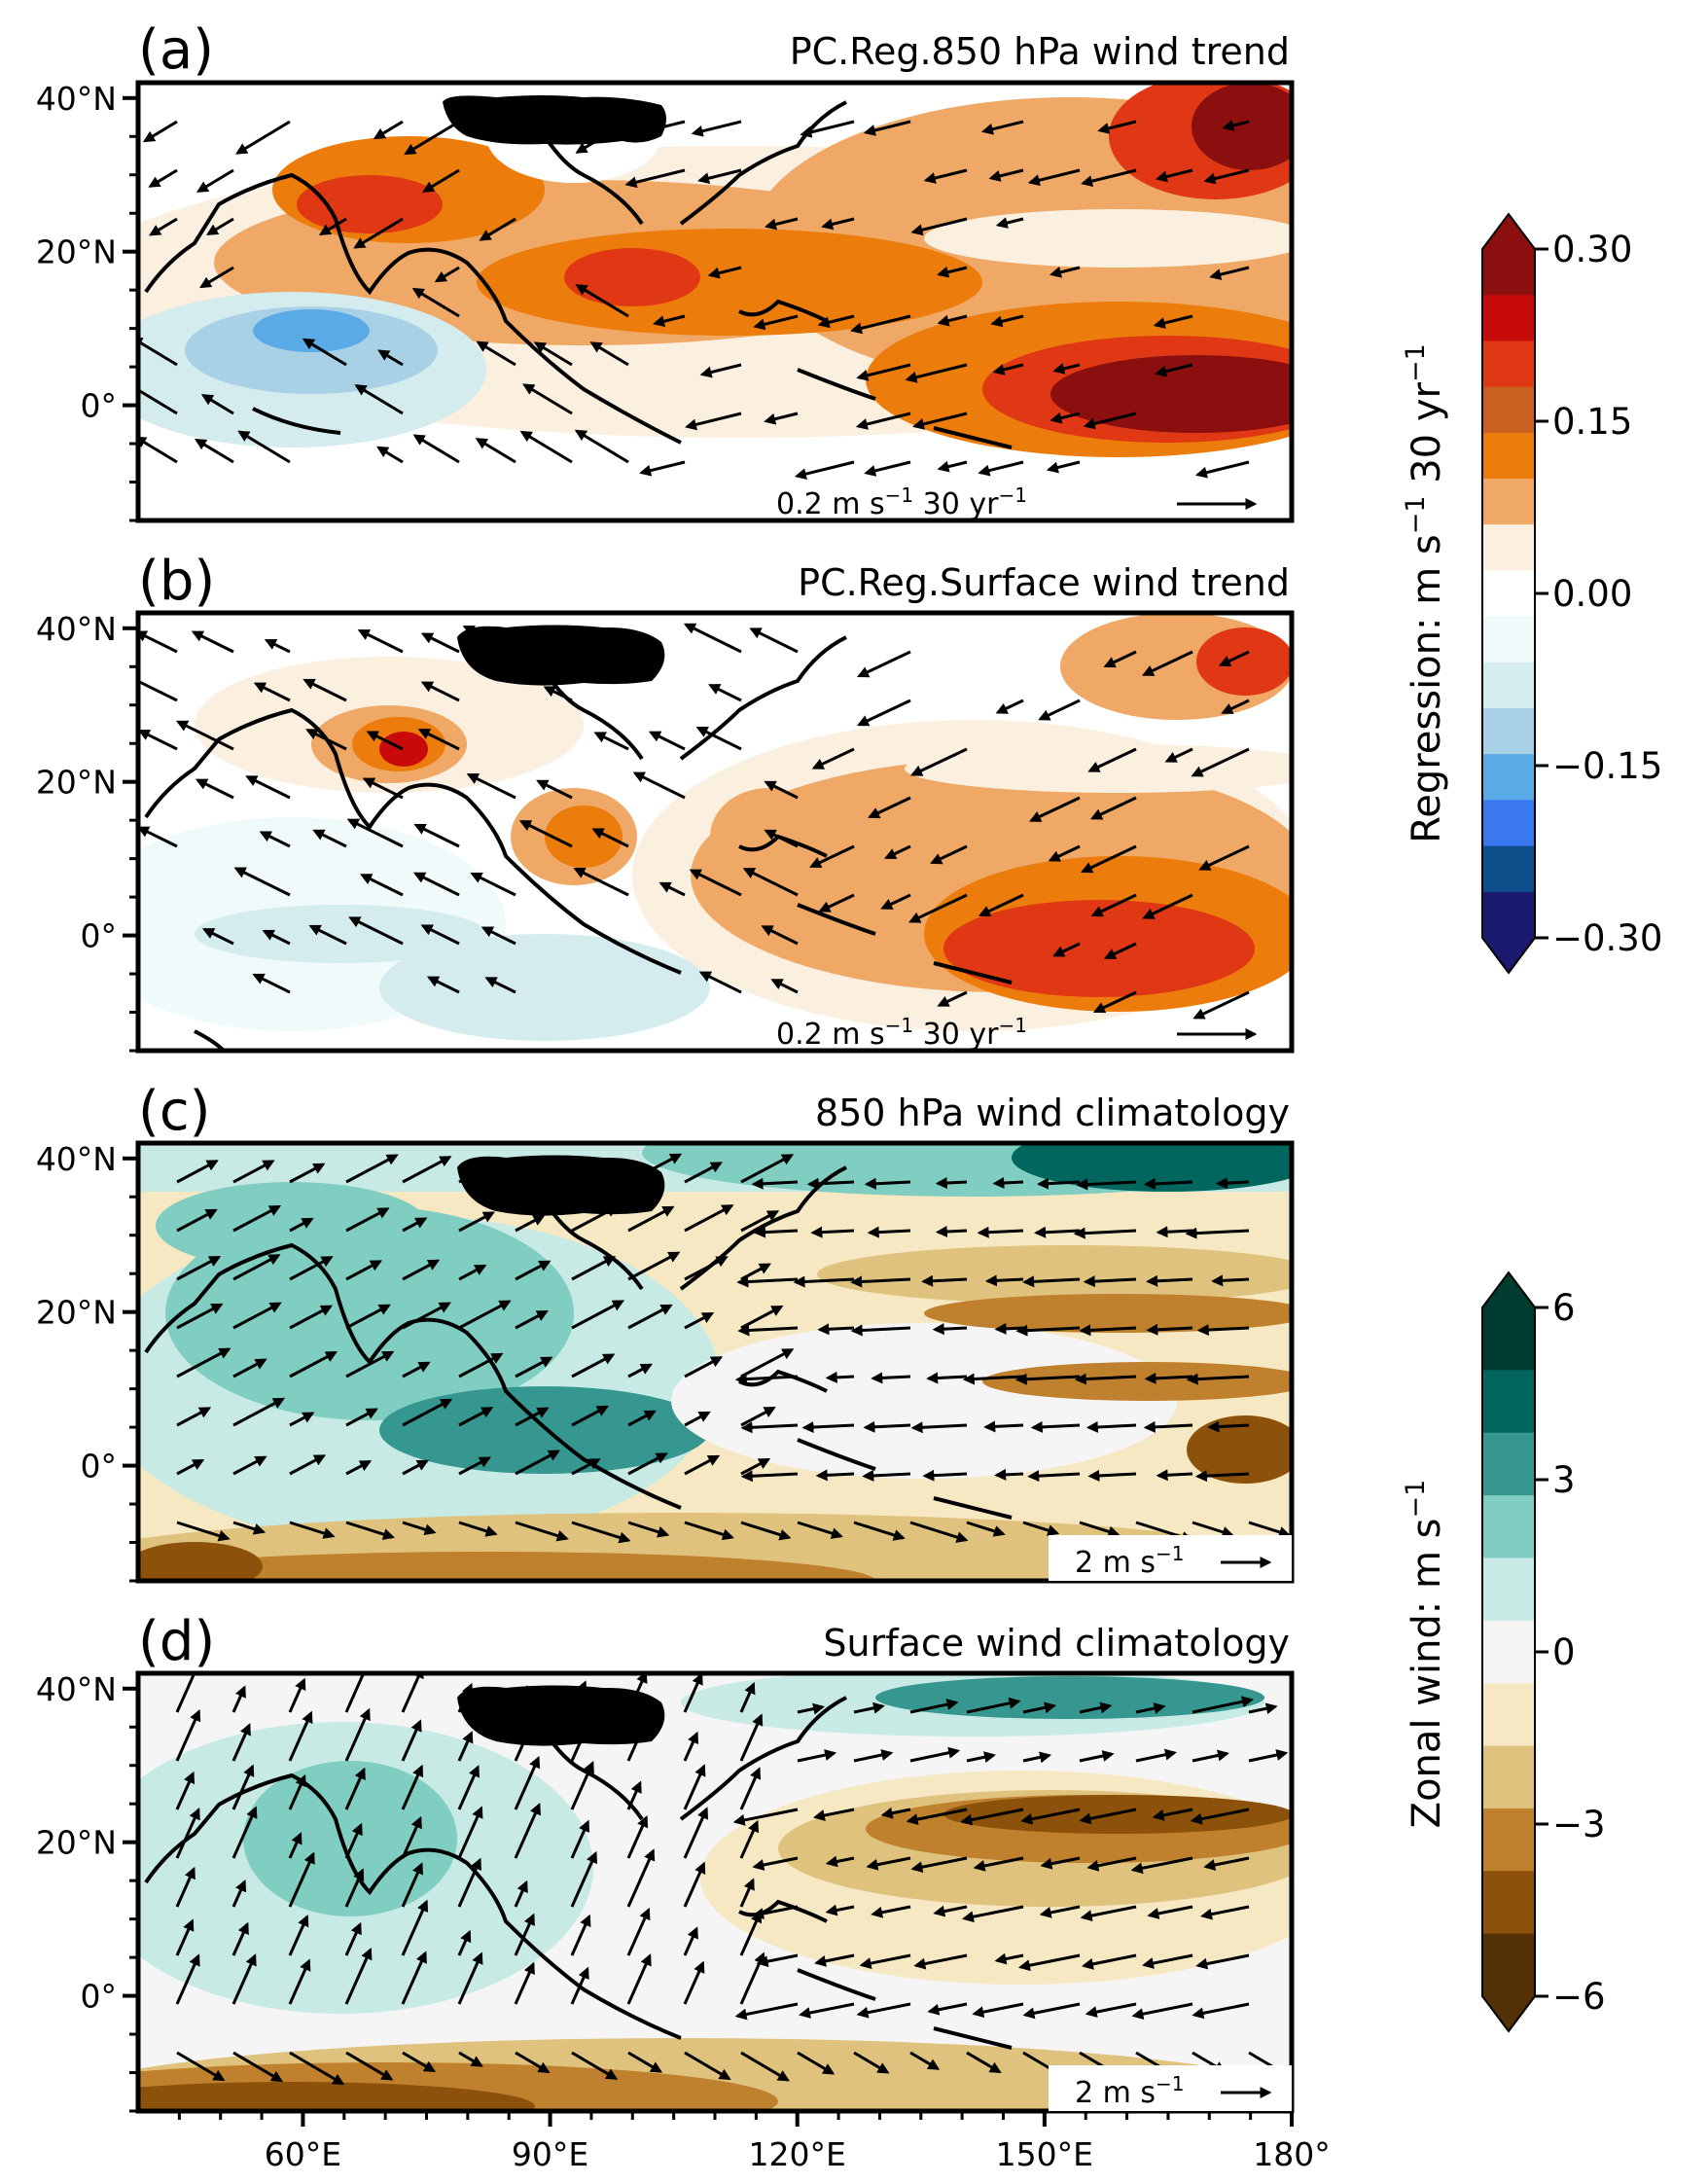 This screenshot has width=1708, height=2184. What do you see at coordinates (76, 783) in the screenshot?
I see `y-tick-label: 20°N` at bounding box center [76, 783].